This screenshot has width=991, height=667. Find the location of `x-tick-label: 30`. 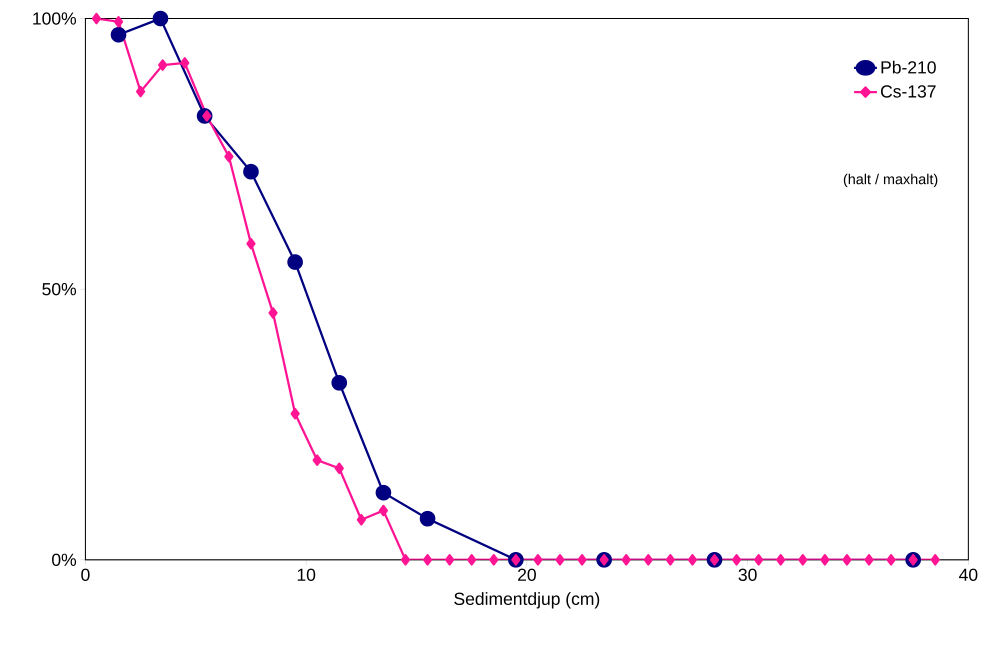

x-tick-label: 30 is located at coordinates (747, 575).